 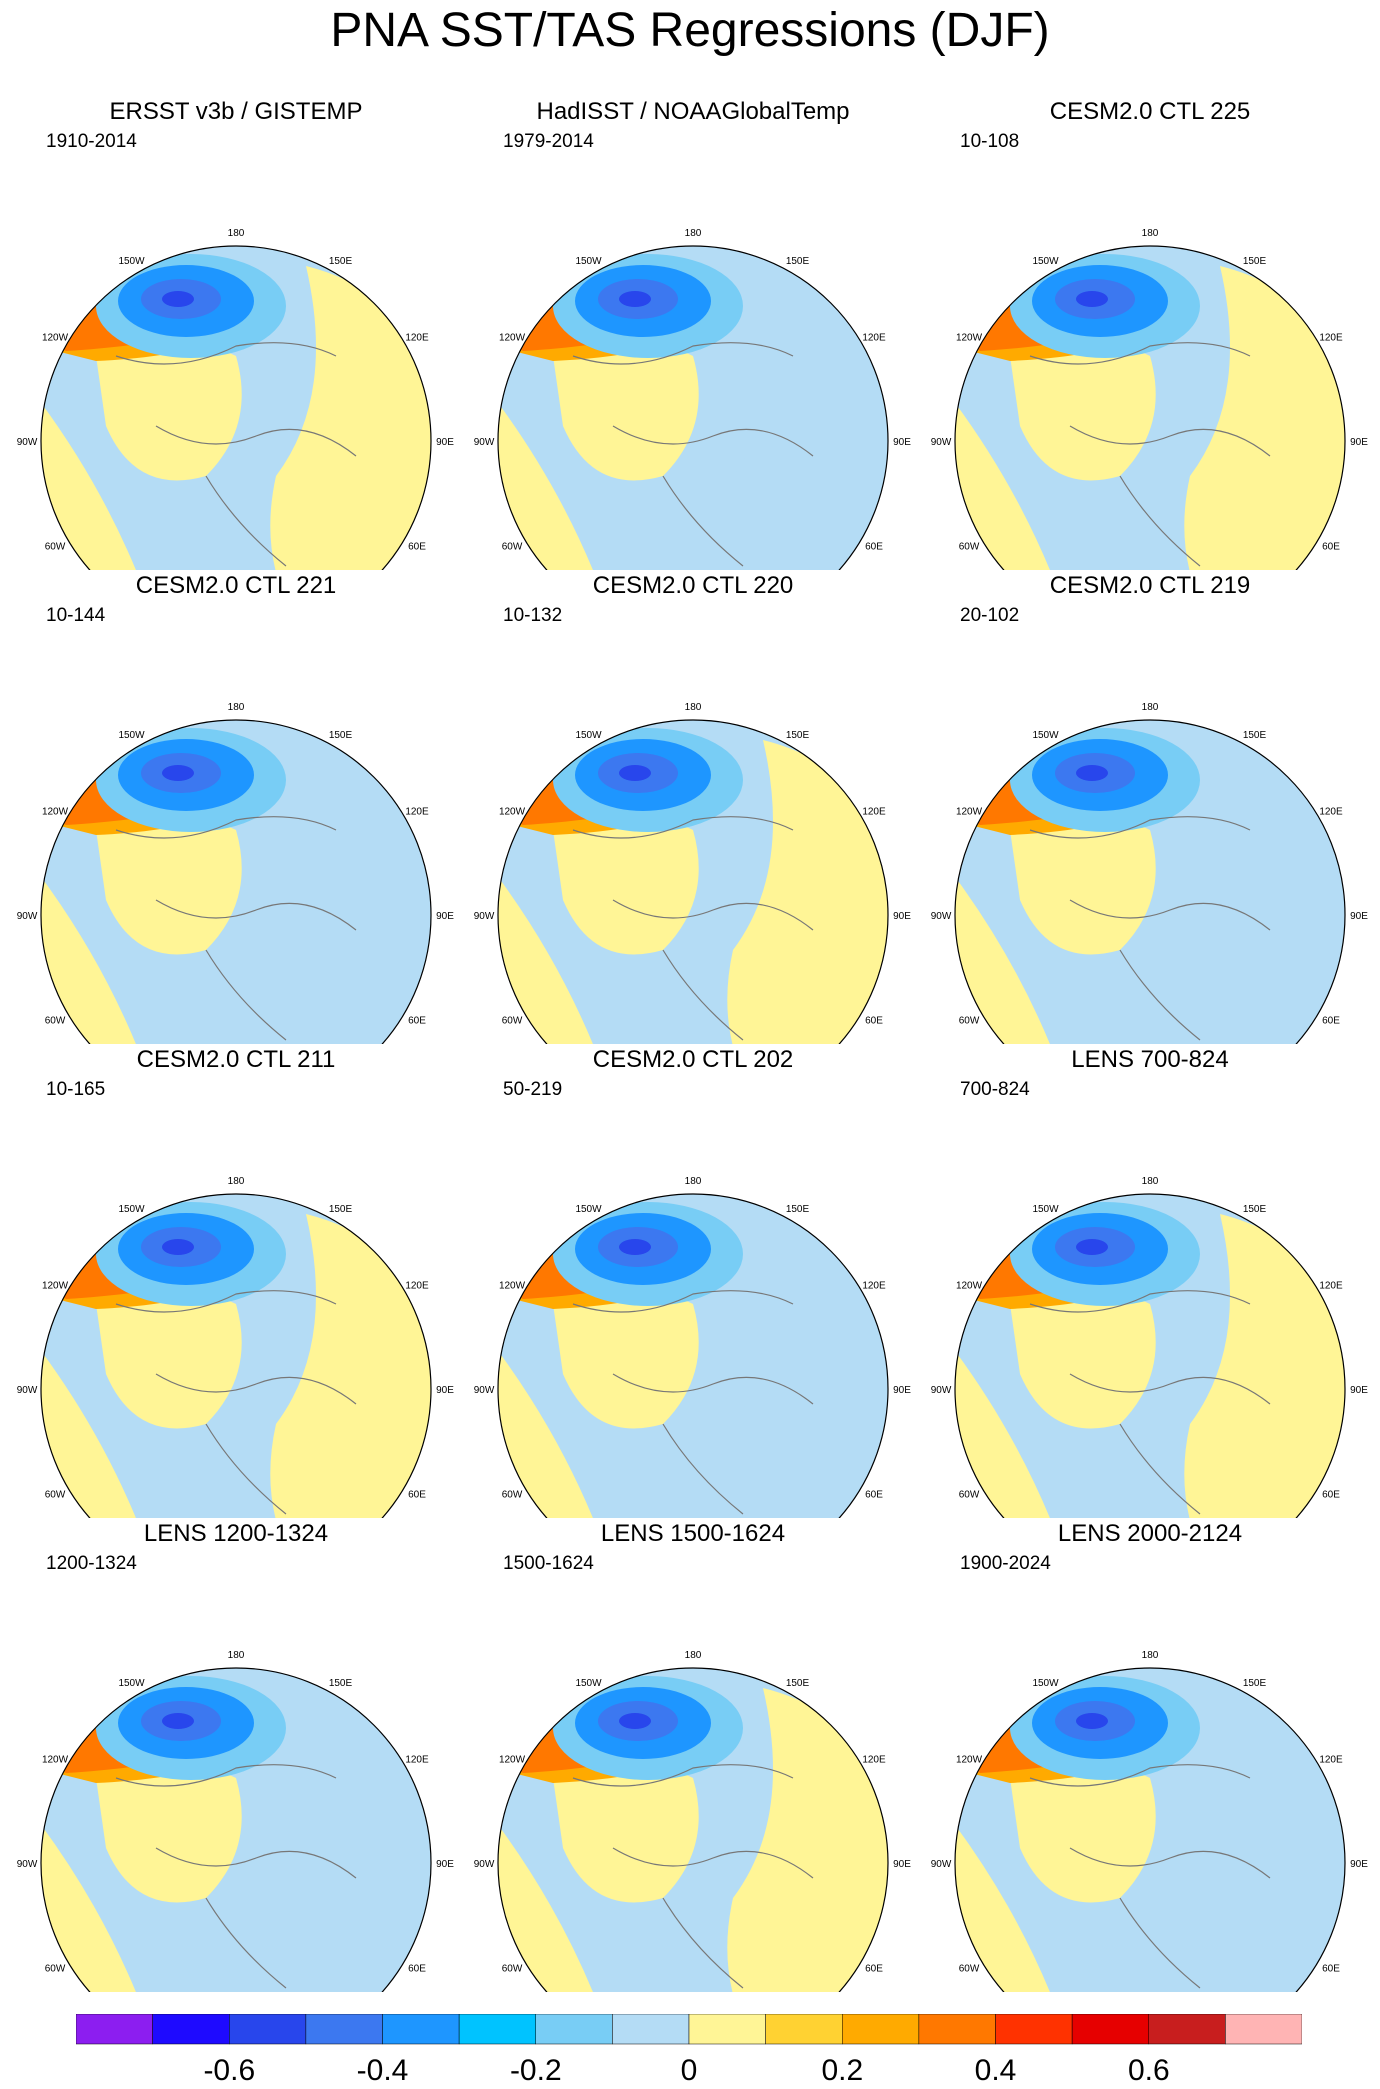 I want to click on panel-period: 20-102, so click(x=990, y=615).